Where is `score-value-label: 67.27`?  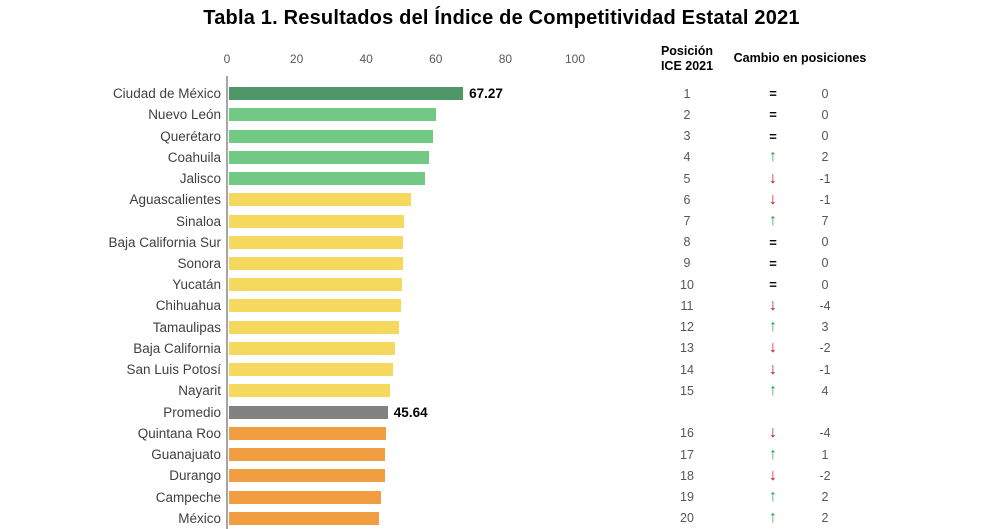
score-value-label: 67.27 is located at coordinates (486, 94).